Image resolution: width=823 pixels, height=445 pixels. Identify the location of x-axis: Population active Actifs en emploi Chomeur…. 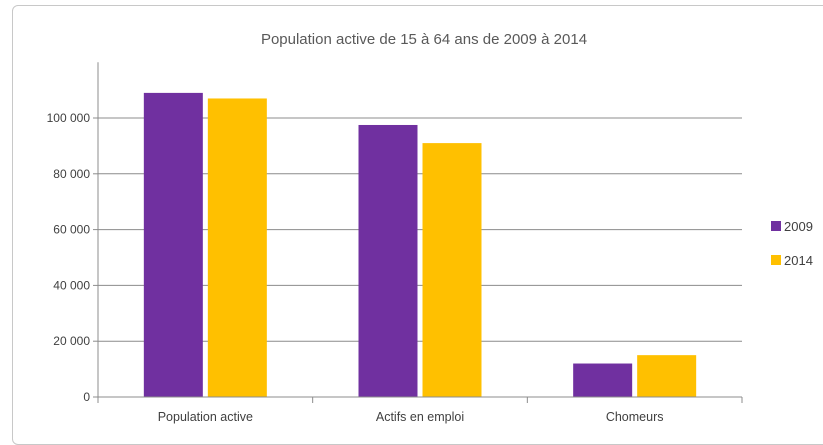
(420, 410).